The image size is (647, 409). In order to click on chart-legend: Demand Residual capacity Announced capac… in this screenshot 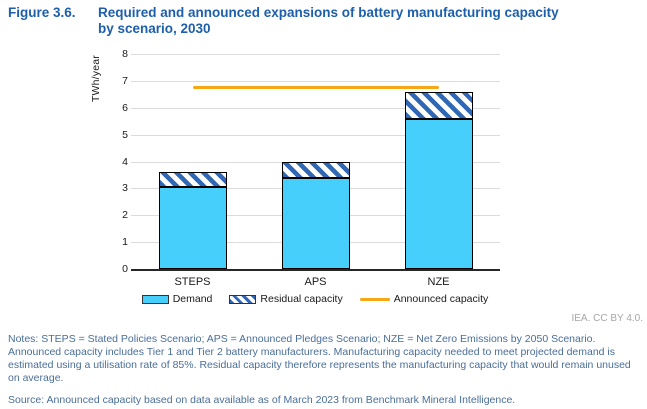, I will do `click(315, 299)`.